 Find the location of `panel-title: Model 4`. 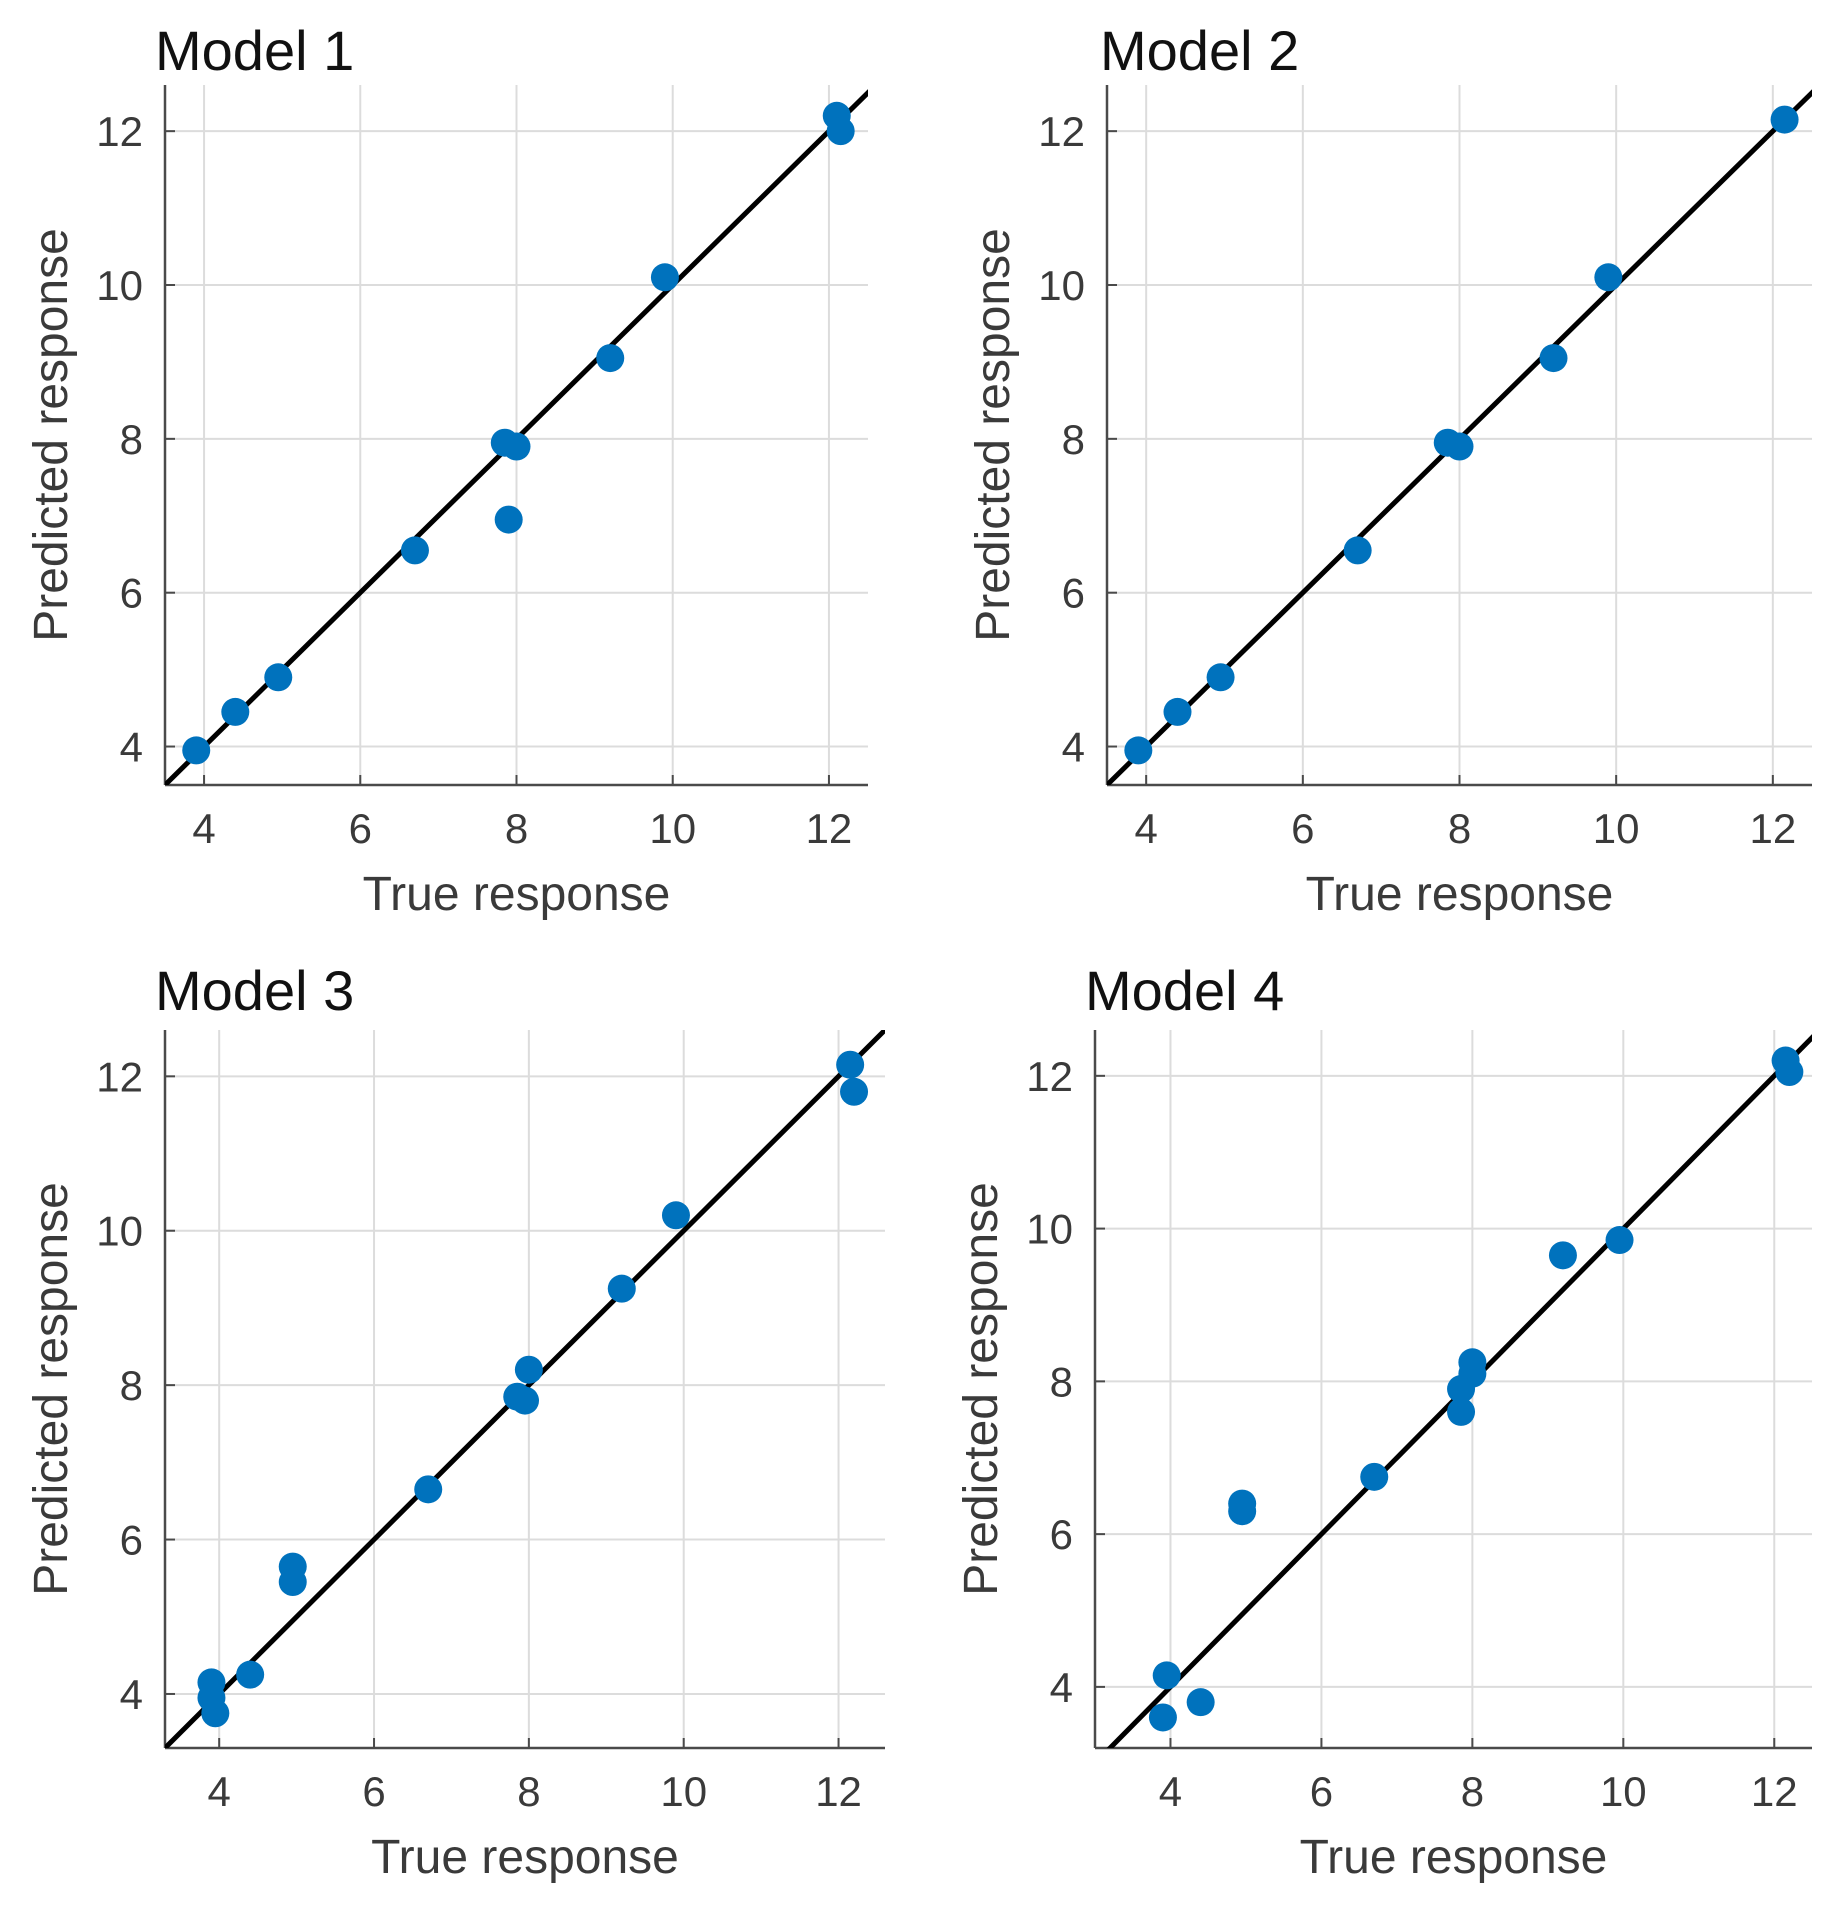

panel-title: Model 4 is located at coordinates (1184, 990).